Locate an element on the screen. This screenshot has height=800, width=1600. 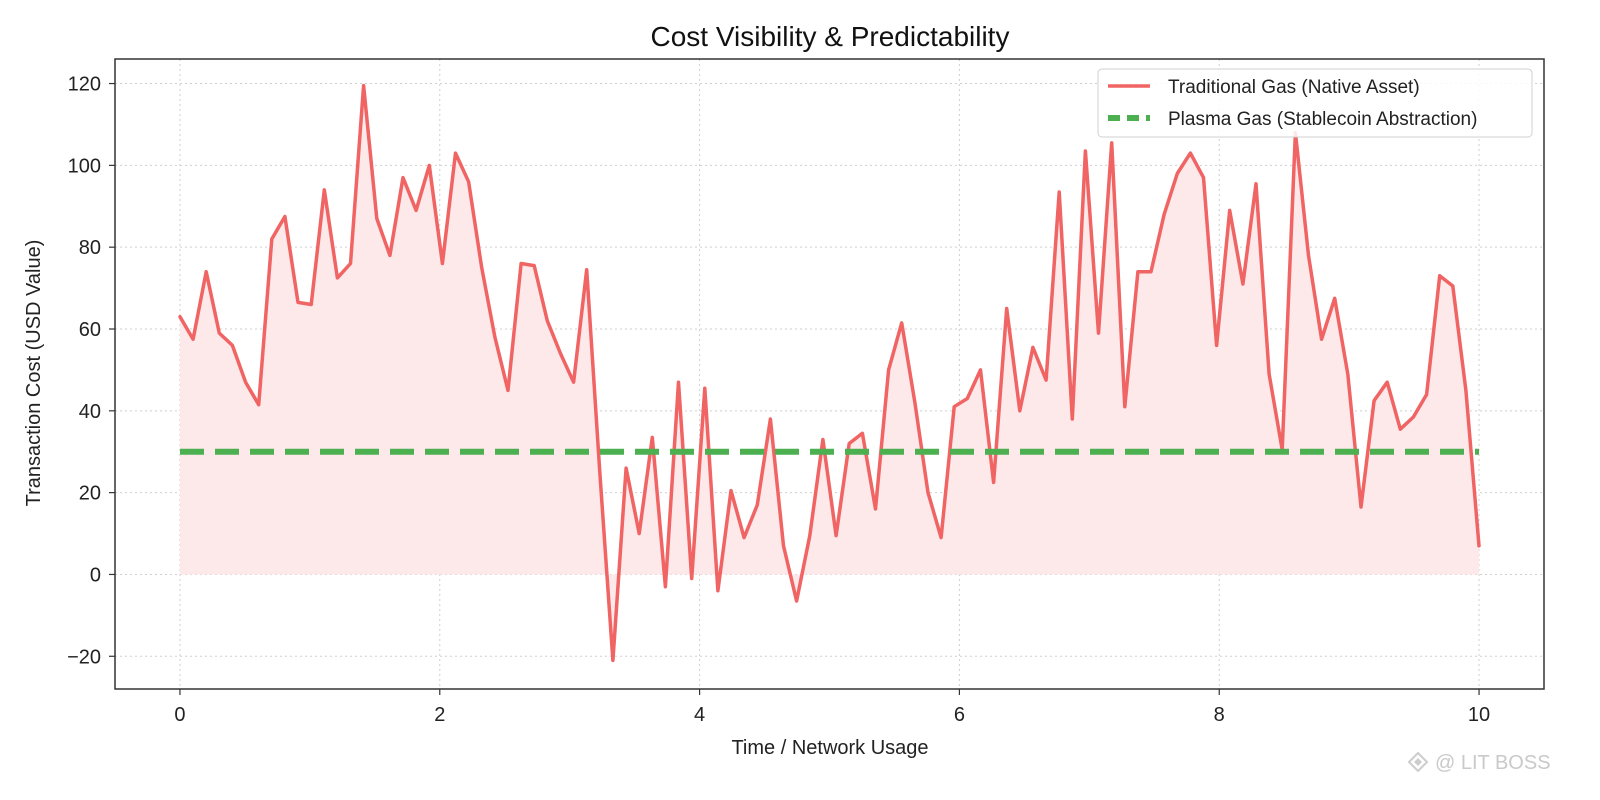
x-tick-label: 2 is located at coordinates (439, 715).